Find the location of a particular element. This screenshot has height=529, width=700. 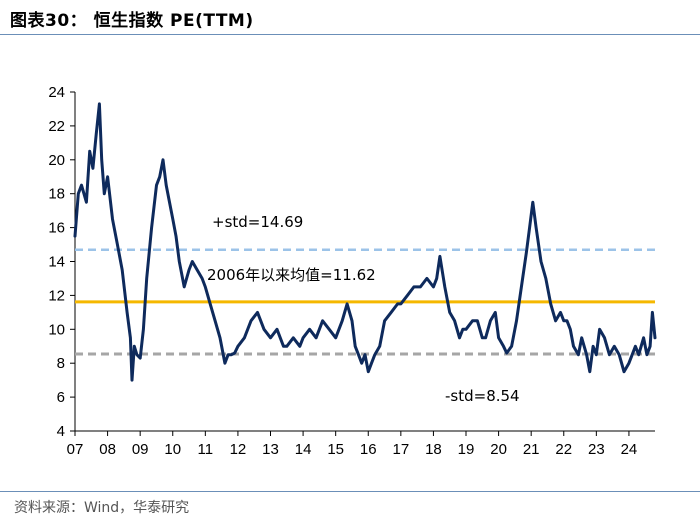

source-note: 资料来源：Wind，华泰研究 is located at coordinates (102, 508).